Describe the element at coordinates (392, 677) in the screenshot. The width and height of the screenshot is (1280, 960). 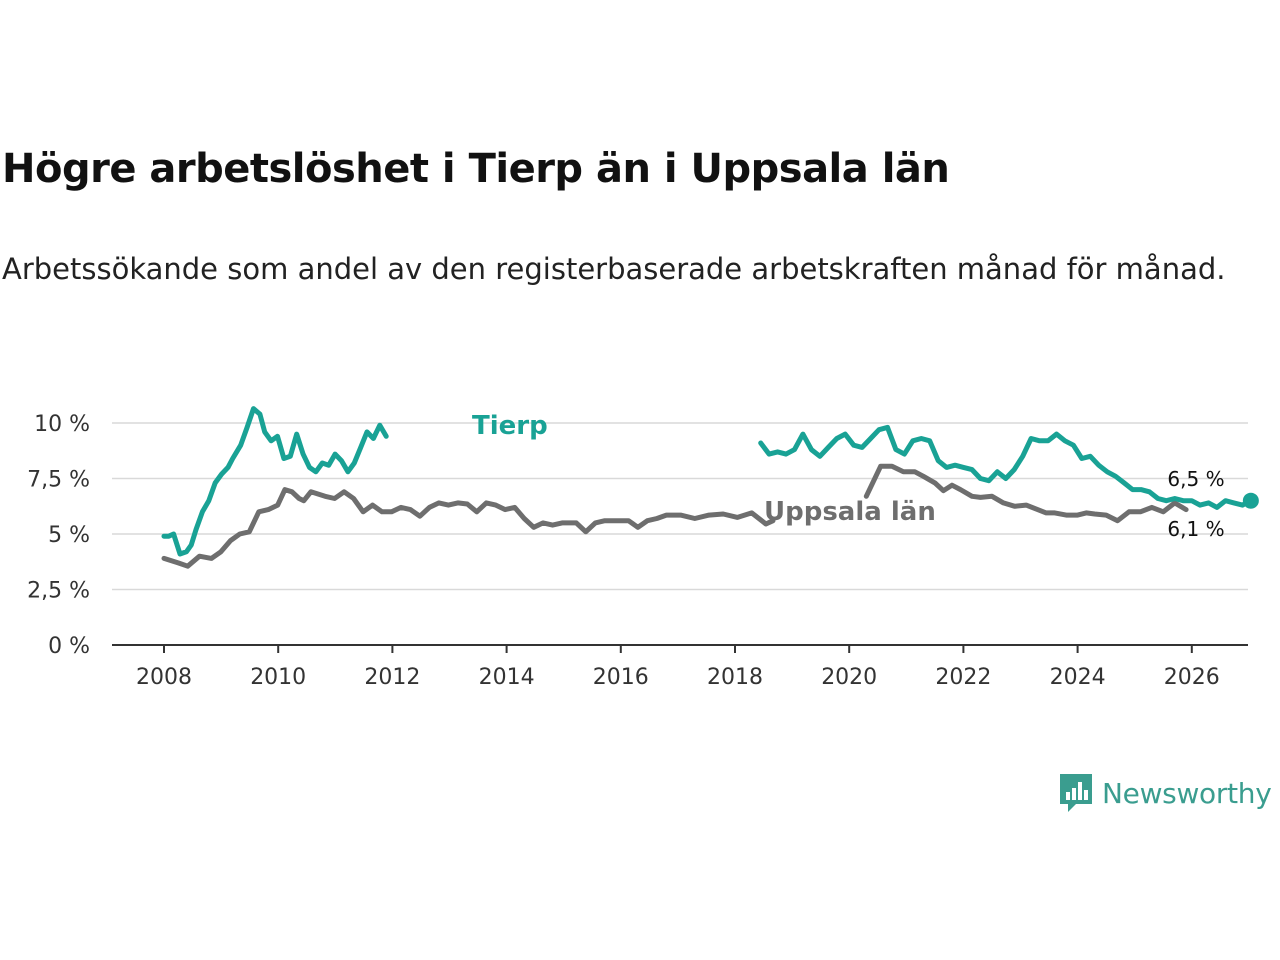
I see `x-tick-label: 2012` at that location.